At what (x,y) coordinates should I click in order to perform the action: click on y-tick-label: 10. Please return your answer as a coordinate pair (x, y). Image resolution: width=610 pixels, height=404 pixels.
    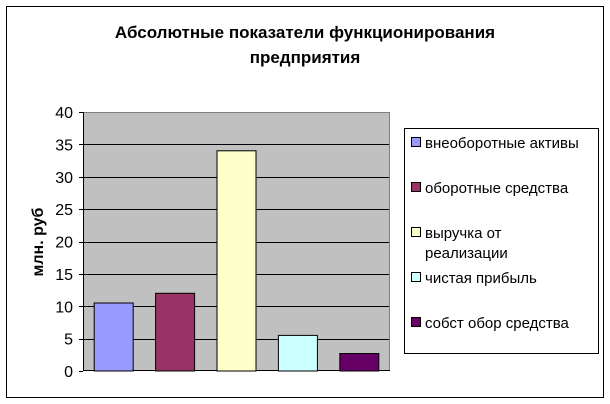
    Looking at the image, I should click on (64, 307).